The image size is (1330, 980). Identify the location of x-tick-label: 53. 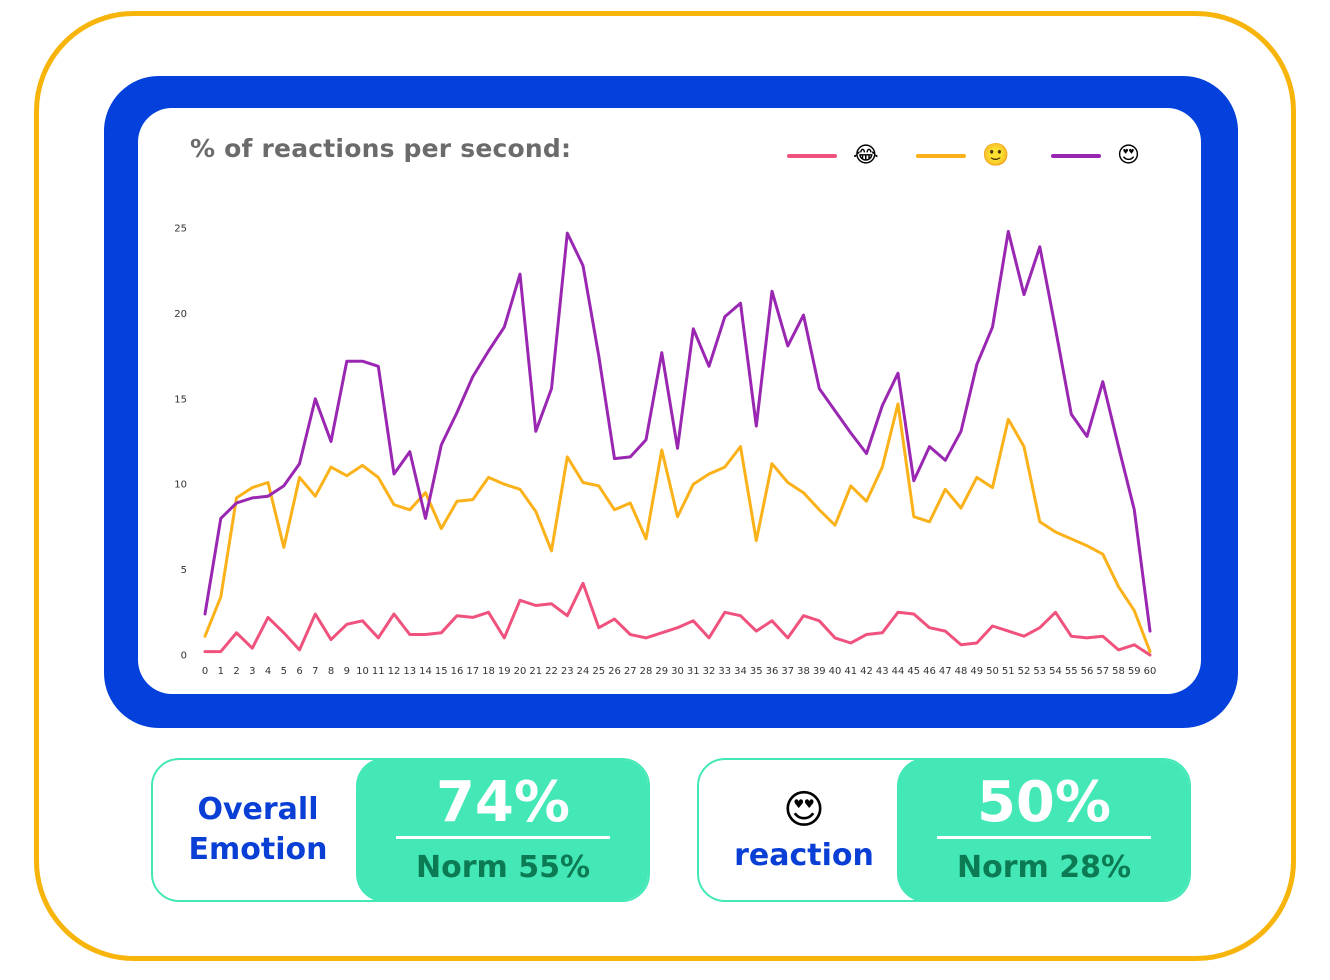
(1039, 671).